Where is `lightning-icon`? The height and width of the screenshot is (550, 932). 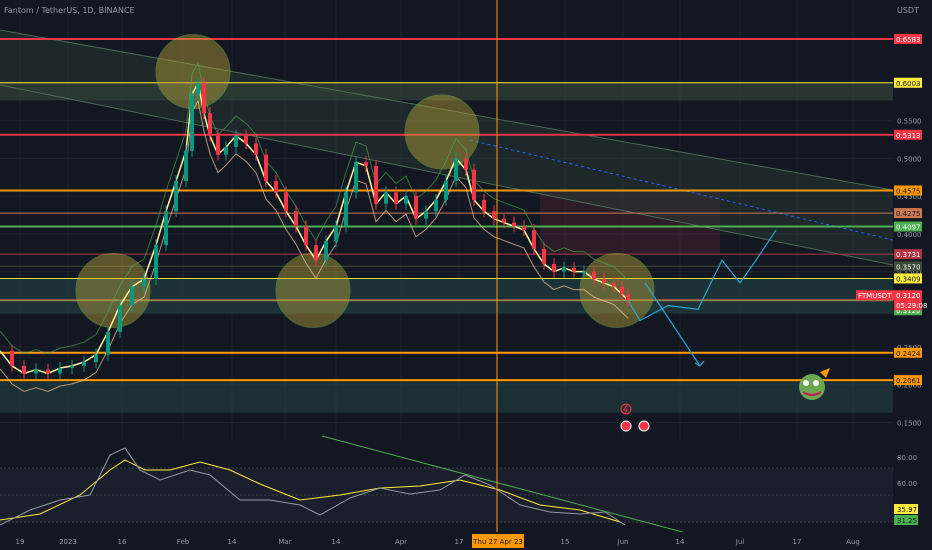 lightning-icon is located at coordinates (626, 409).